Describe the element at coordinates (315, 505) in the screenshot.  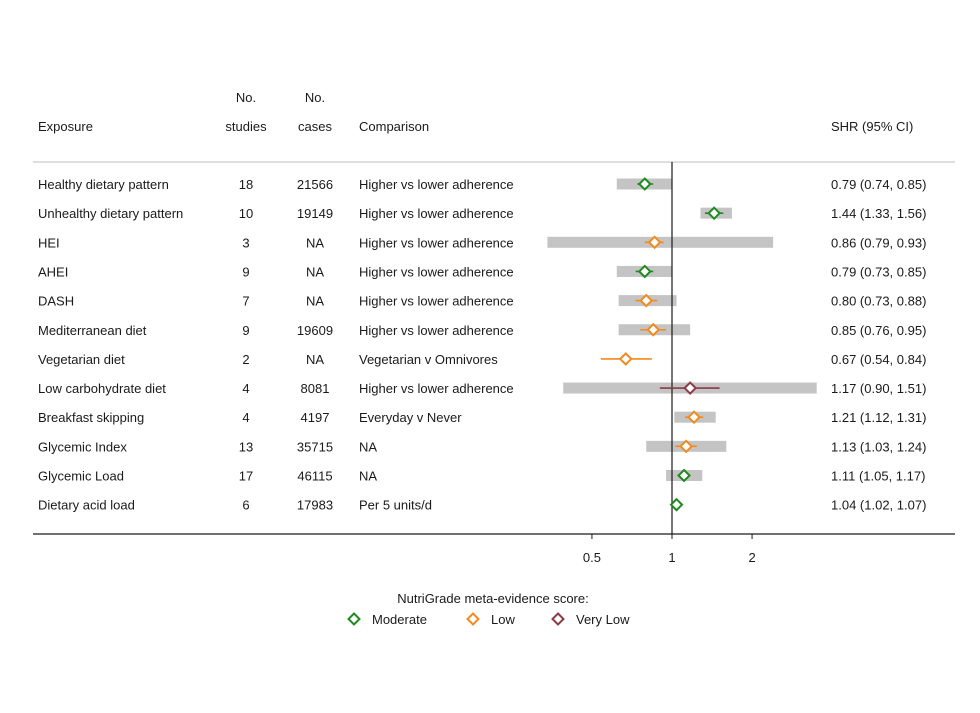
I see `row-cases: 17983` at that location.